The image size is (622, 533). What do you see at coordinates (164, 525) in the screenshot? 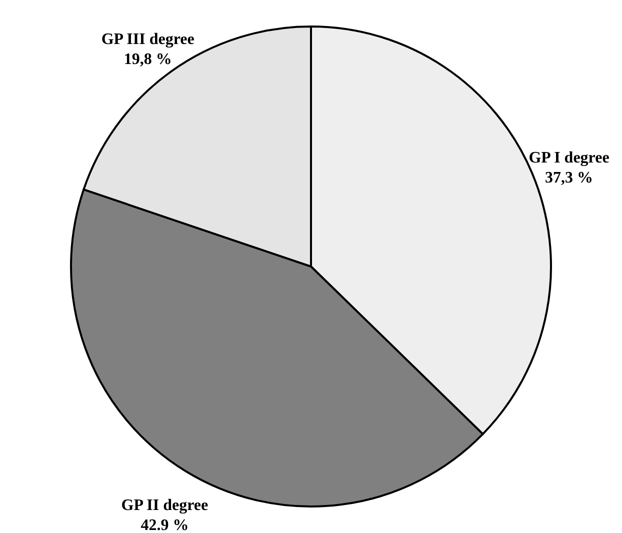
I see `data-label: 42.9 %` at bounding box center [164, 525].